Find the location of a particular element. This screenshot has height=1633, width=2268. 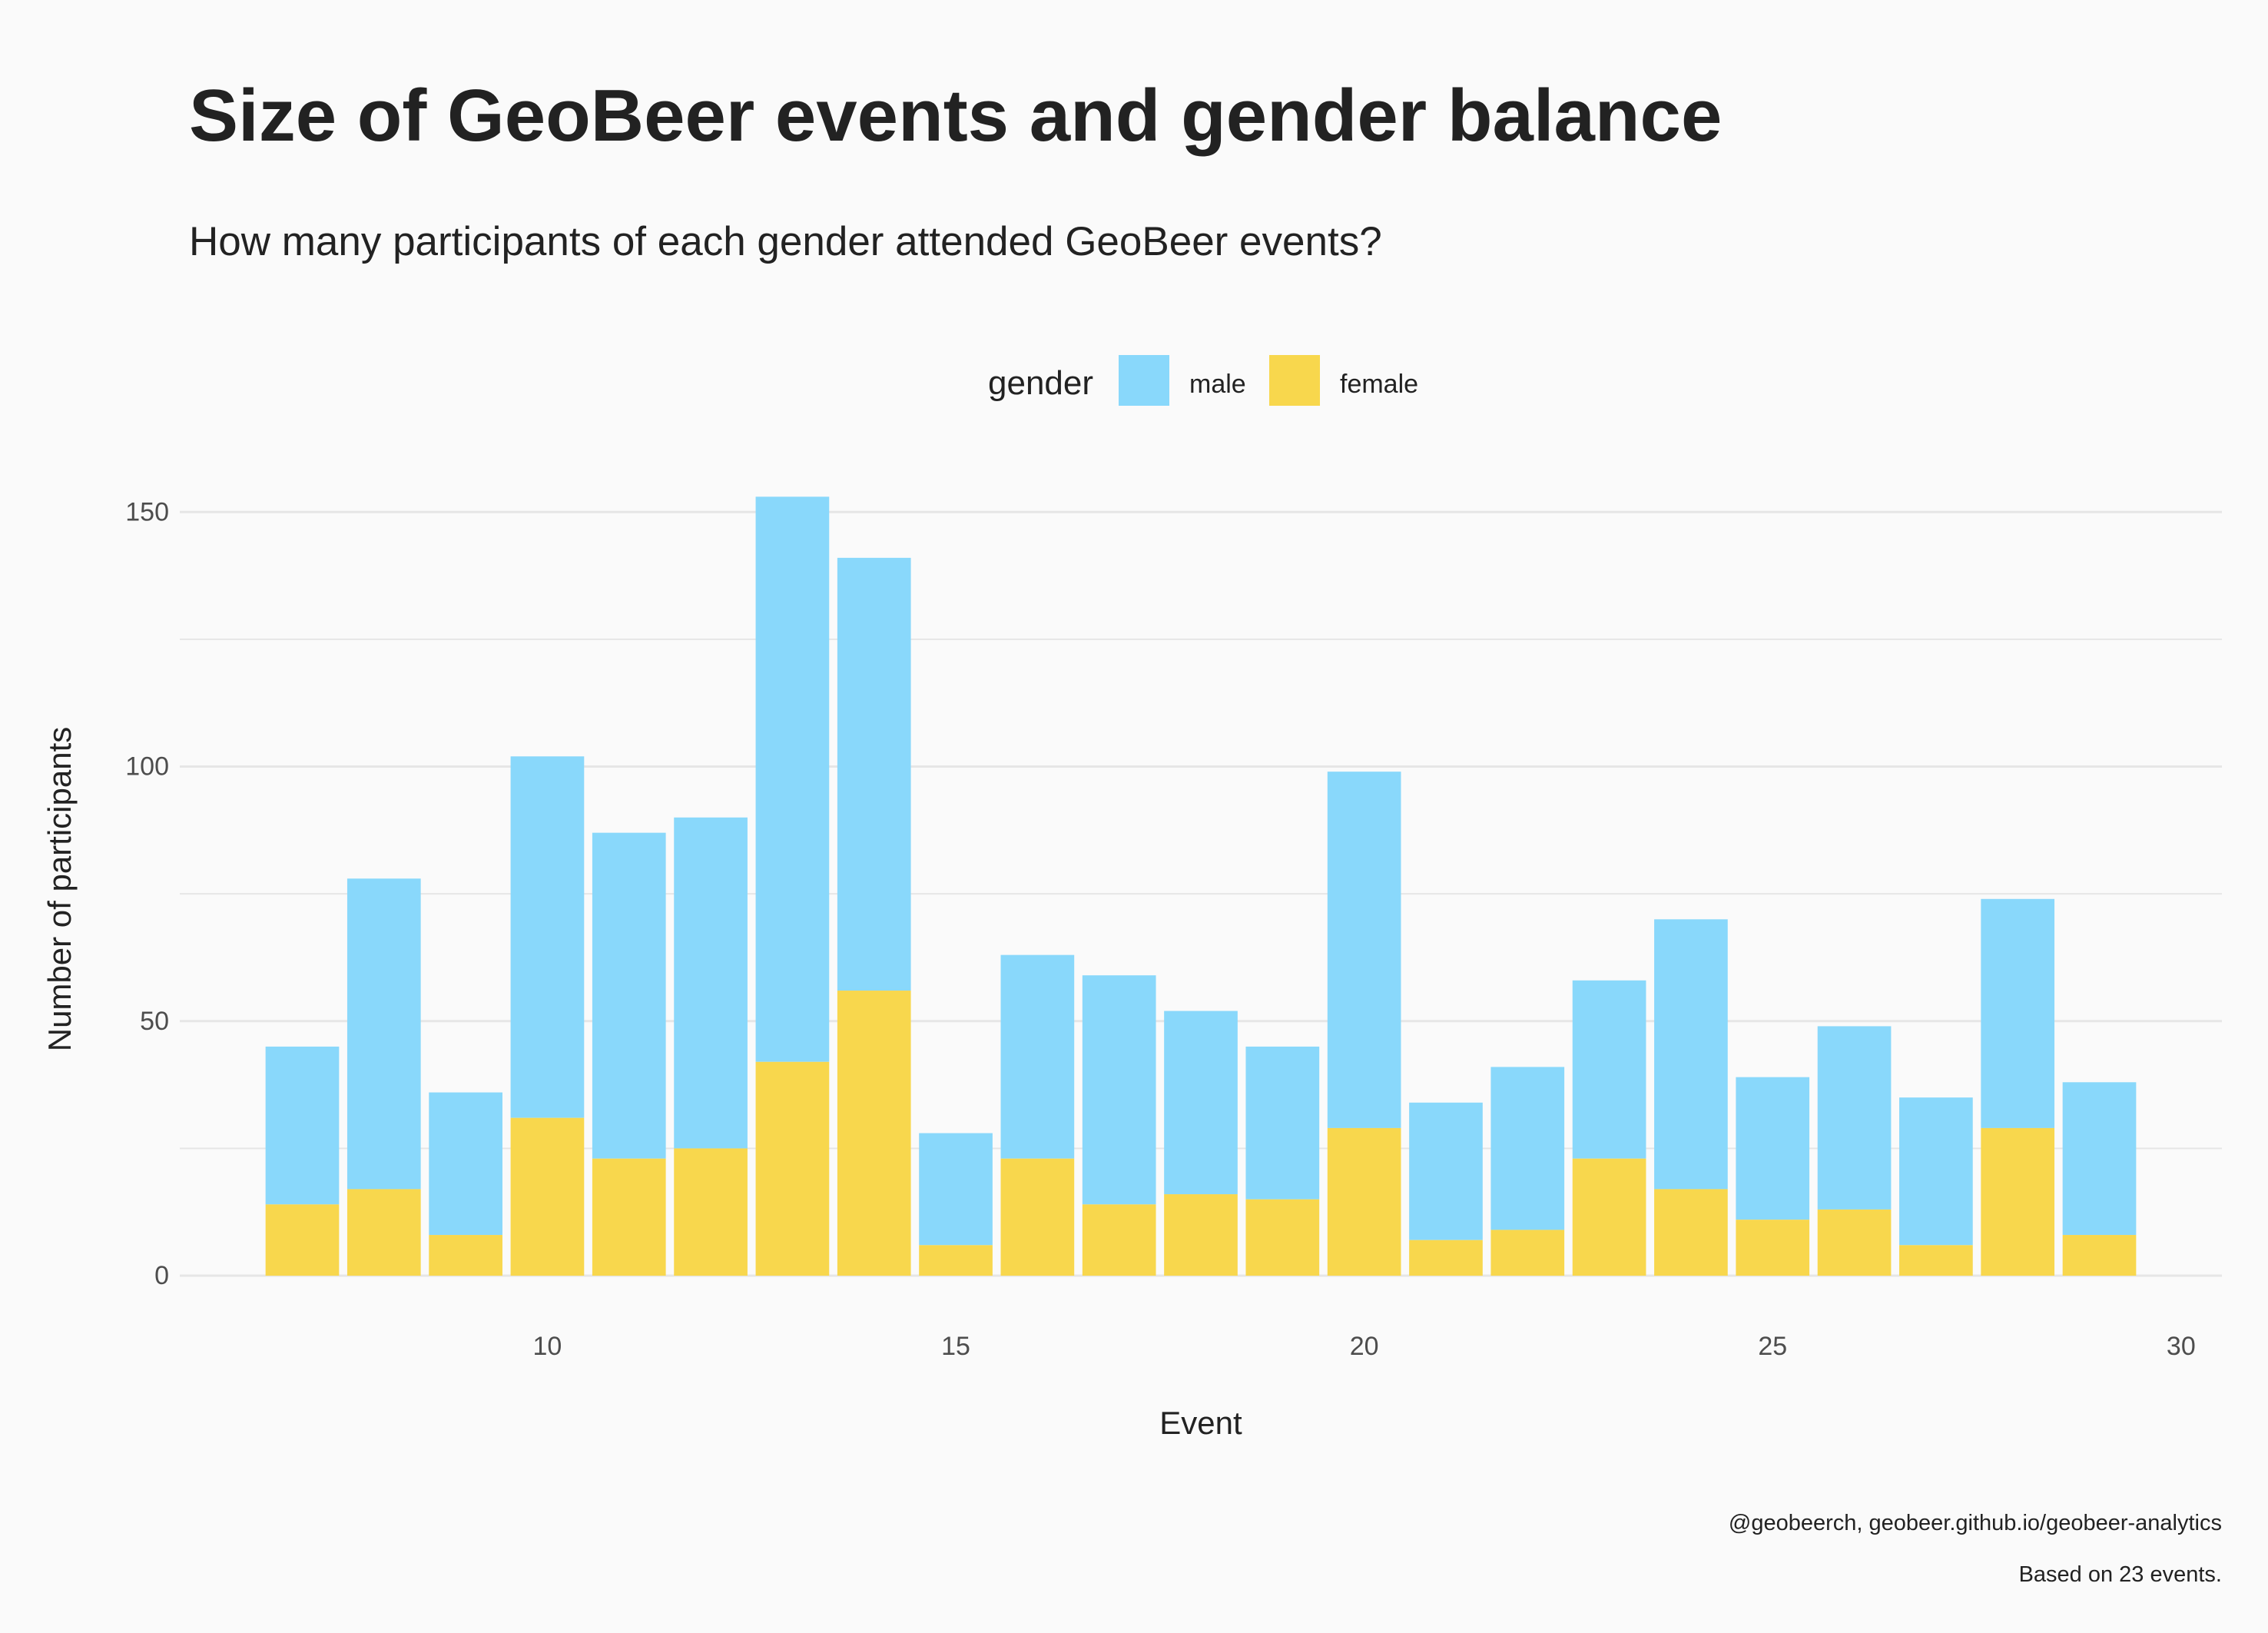

legend-swatch-female is located at coordinates (1294, 380).